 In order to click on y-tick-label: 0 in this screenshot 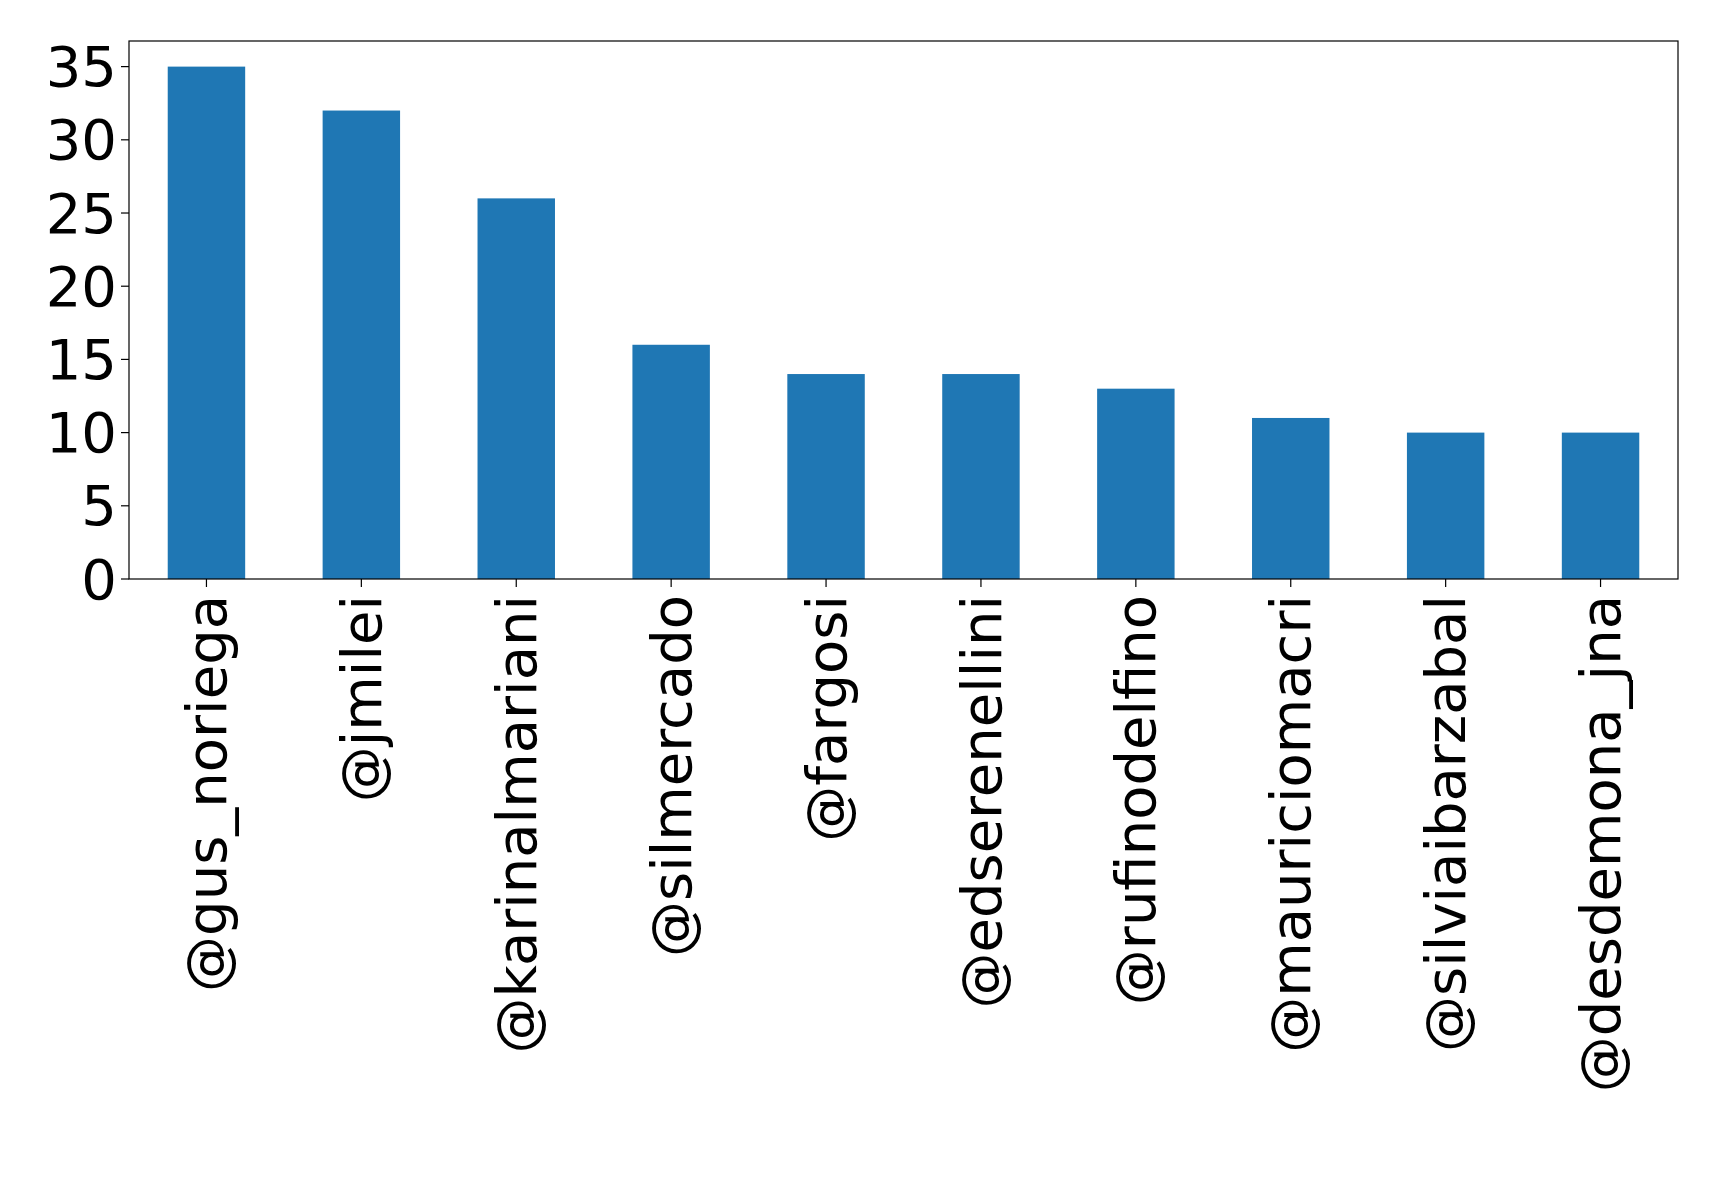, I will do `click(99, 579)`.